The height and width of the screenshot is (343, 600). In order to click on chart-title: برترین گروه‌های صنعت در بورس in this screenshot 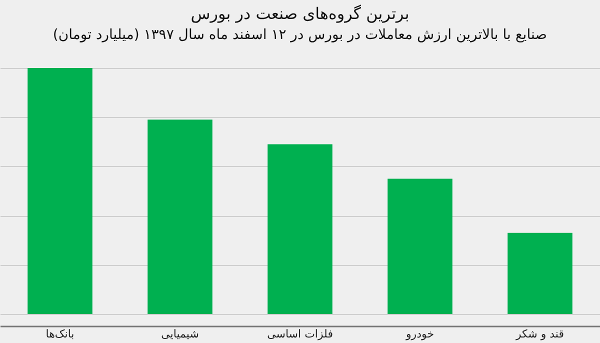, I will do `click(300, 13)`.